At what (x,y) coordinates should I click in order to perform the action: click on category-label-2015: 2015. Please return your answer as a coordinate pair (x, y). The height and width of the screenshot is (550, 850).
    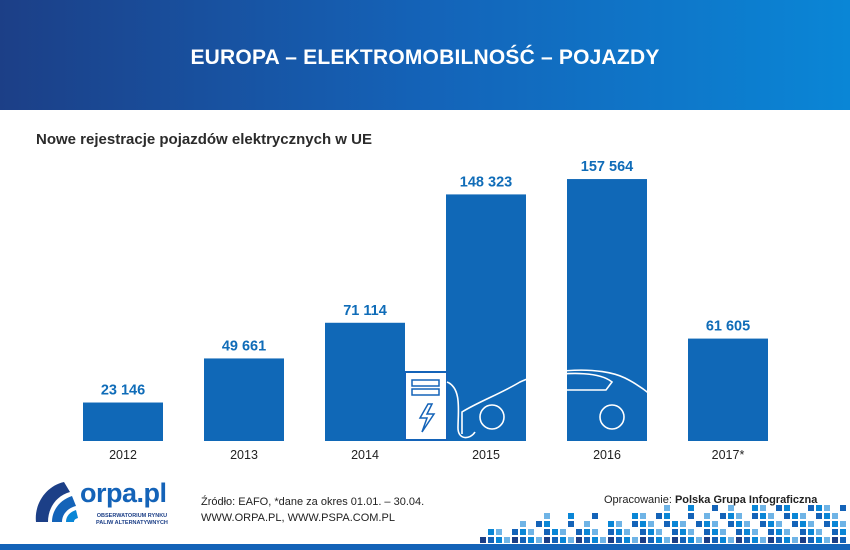
    Looking at the image, I should click on (486, 455).